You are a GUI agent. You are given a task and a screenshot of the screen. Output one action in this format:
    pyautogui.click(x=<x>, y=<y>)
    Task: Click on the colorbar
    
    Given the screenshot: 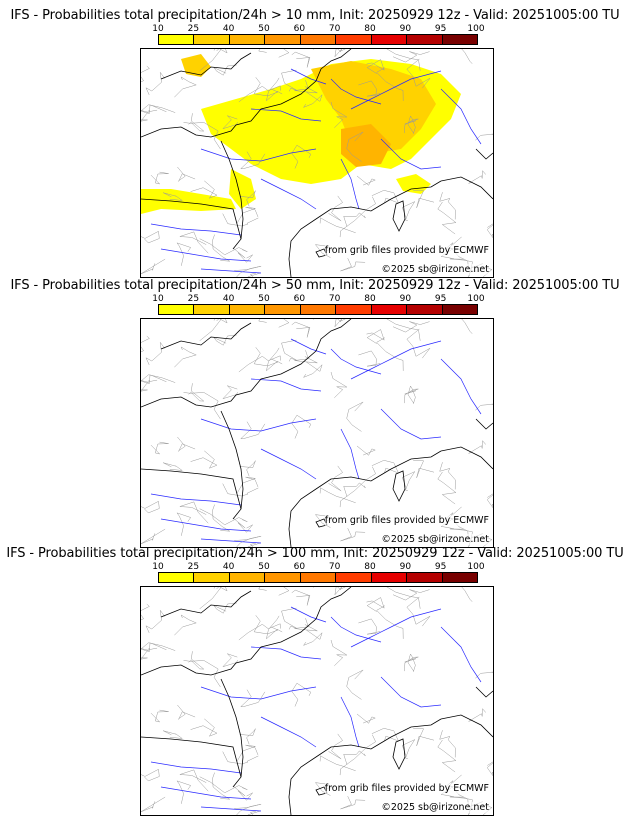 What is the action you would take?
    pyautogui.click(x=318, y=309)
    